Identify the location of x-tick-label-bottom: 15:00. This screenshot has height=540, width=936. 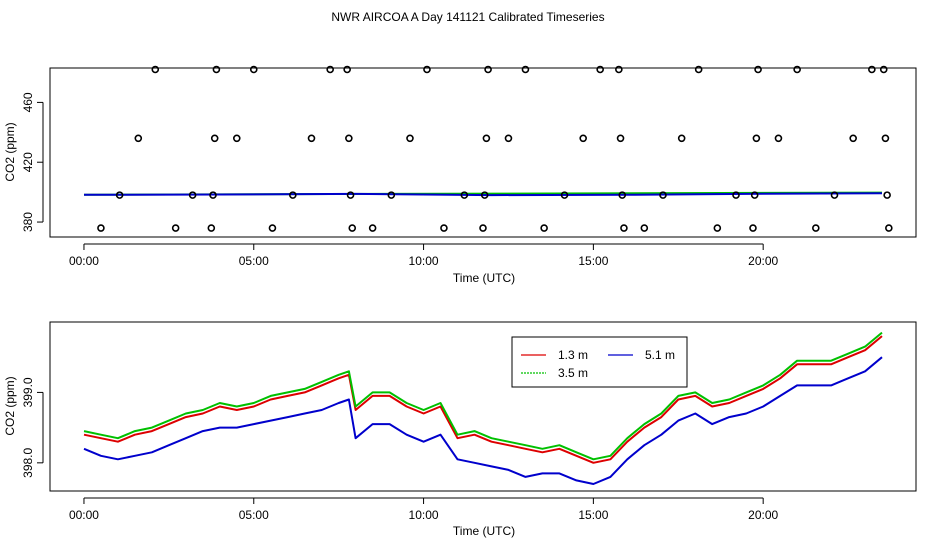
(593, 515).